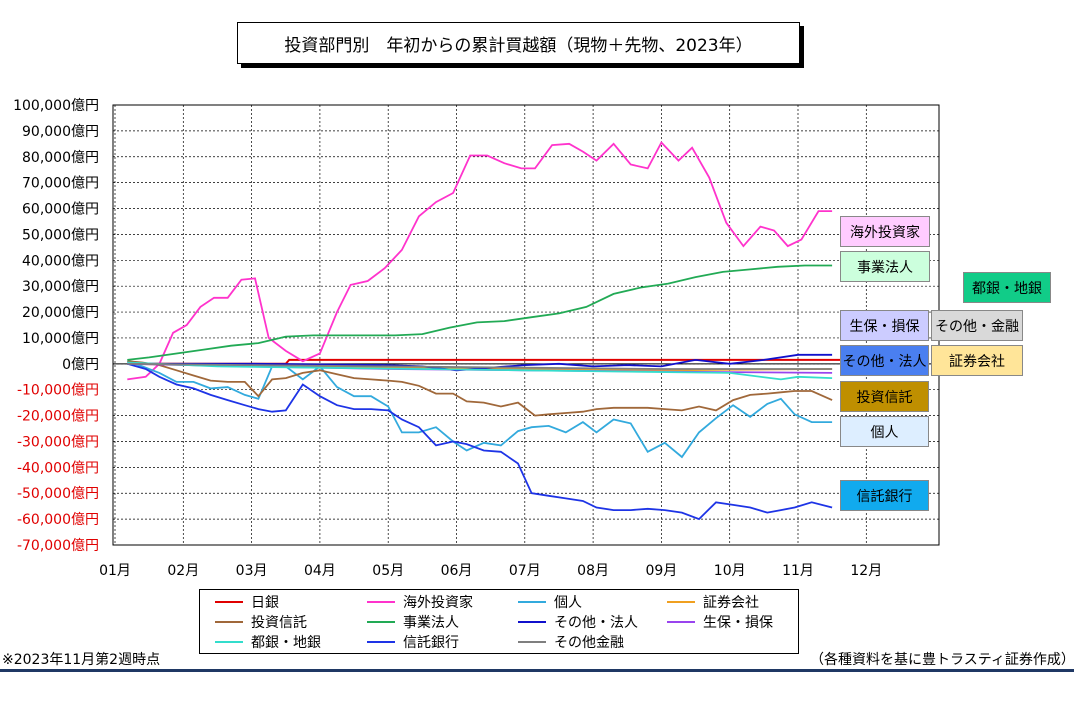 The image size is (1074, 707). What do you see at coordinates (60, 210) in the screenshot?
I see `y-tick-label: 60,000億円` at bounding box center [60, 210].